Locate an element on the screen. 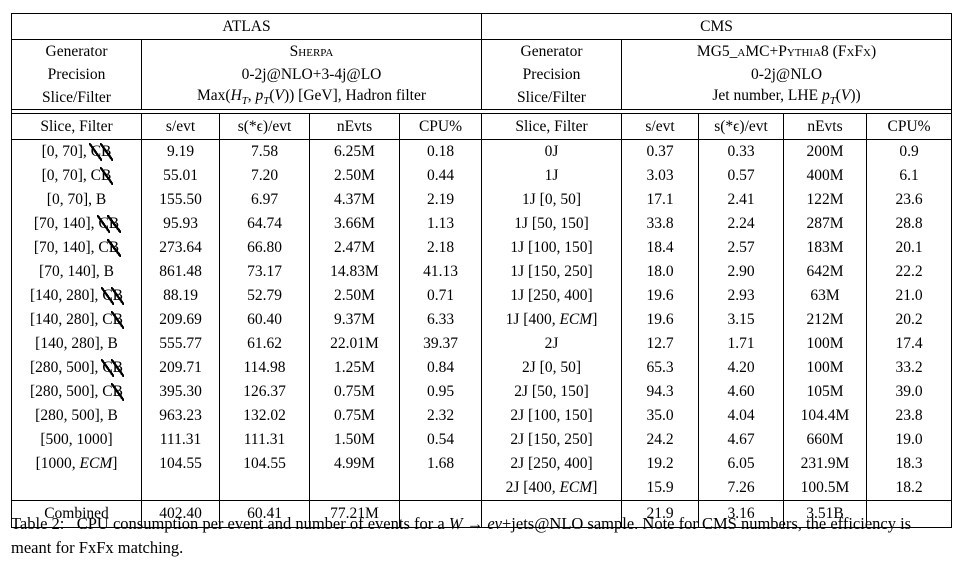 The image size is (960, 569). atlas-cell-cpu-pct: 6.33 is located at coordinates (440, 320).